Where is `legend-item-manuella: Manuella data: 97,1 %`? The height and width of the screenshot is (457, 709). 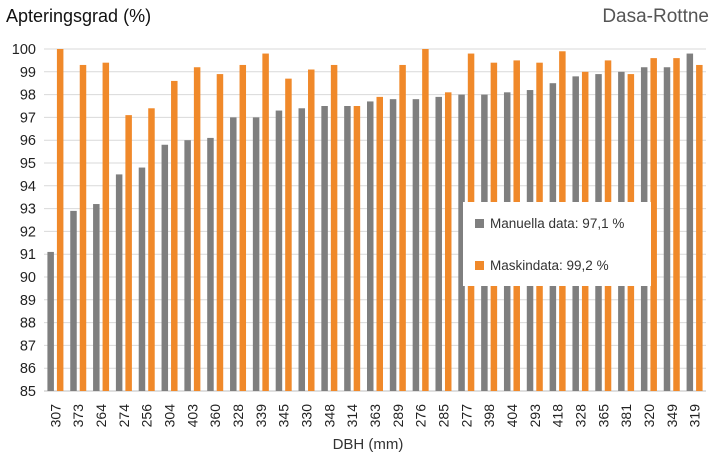
legend-item-manuella: Manuella data: 97,1 % is located at coordinates (549, 223).